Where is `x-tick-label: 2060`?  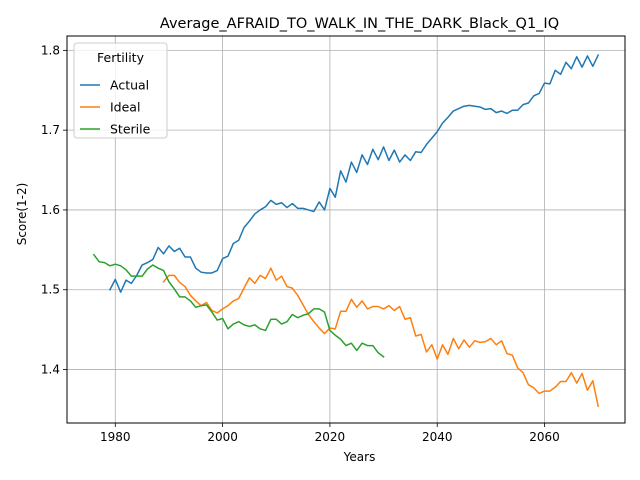
x-tick-label: 2060 is located at coordinates (544, 437).